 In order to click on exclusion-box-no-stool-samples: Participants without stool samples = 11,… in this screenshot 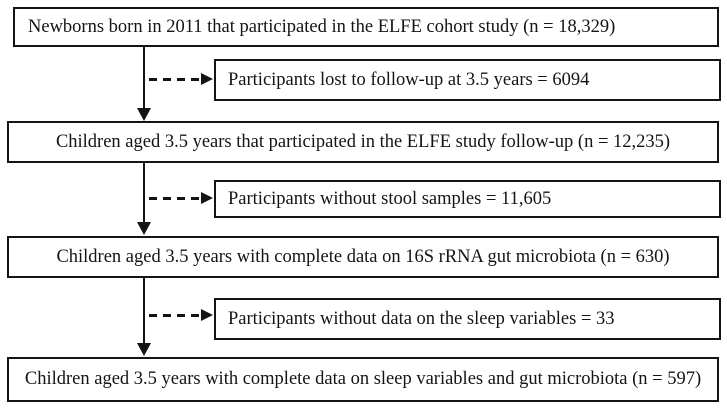, I will do `click(467, 199)`.